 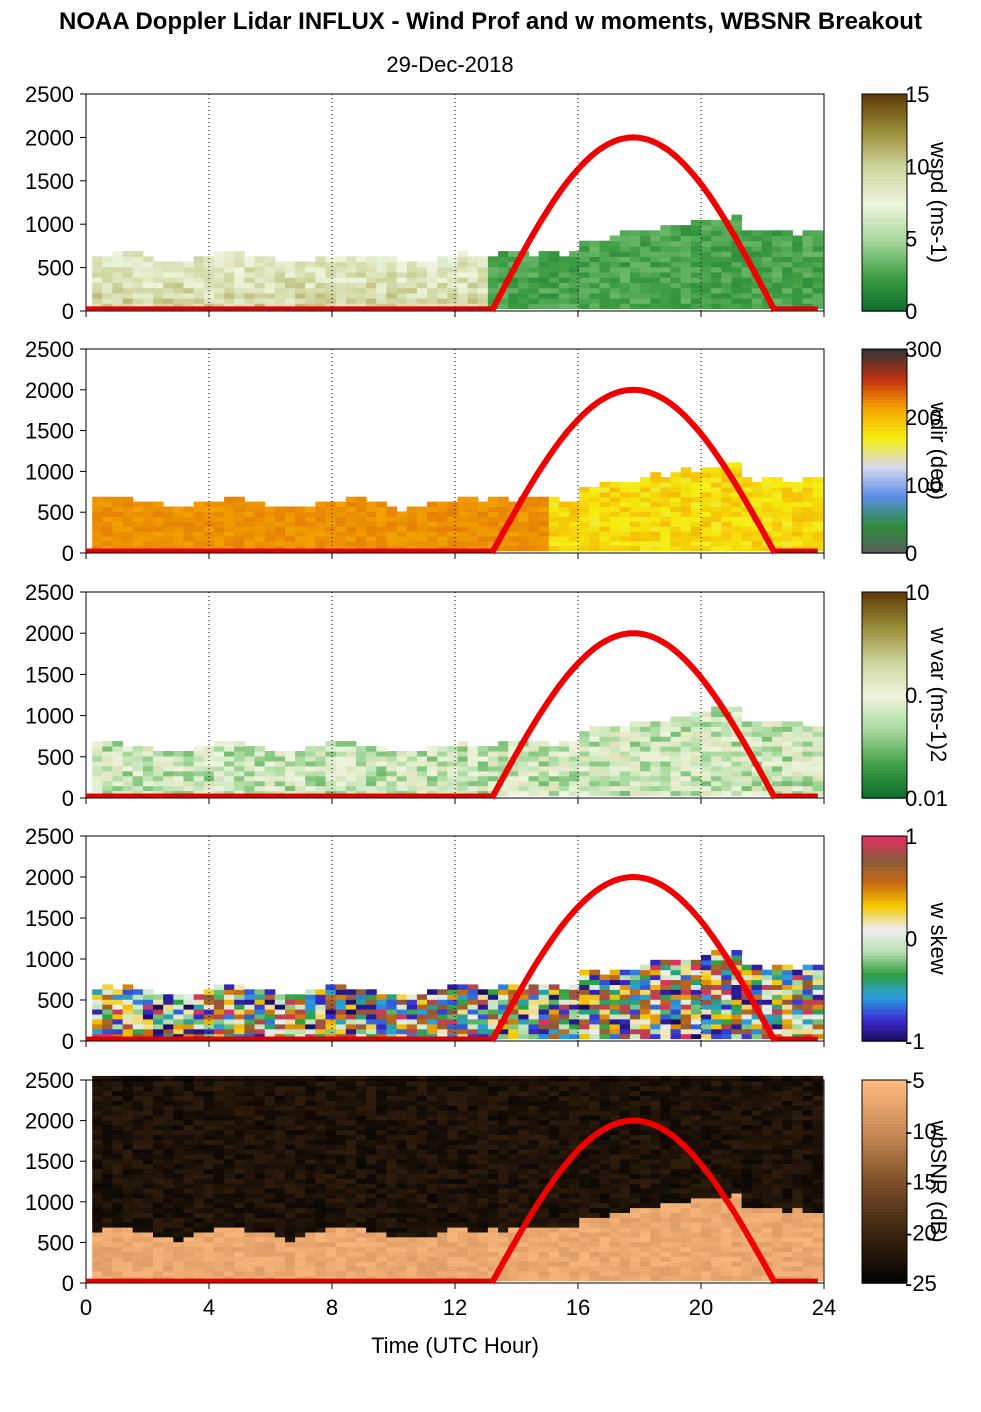 What do you see at coordinates (55, 512) in the screenshot?
I see `y-tick-label: 500` at bounding box center [55, 512].